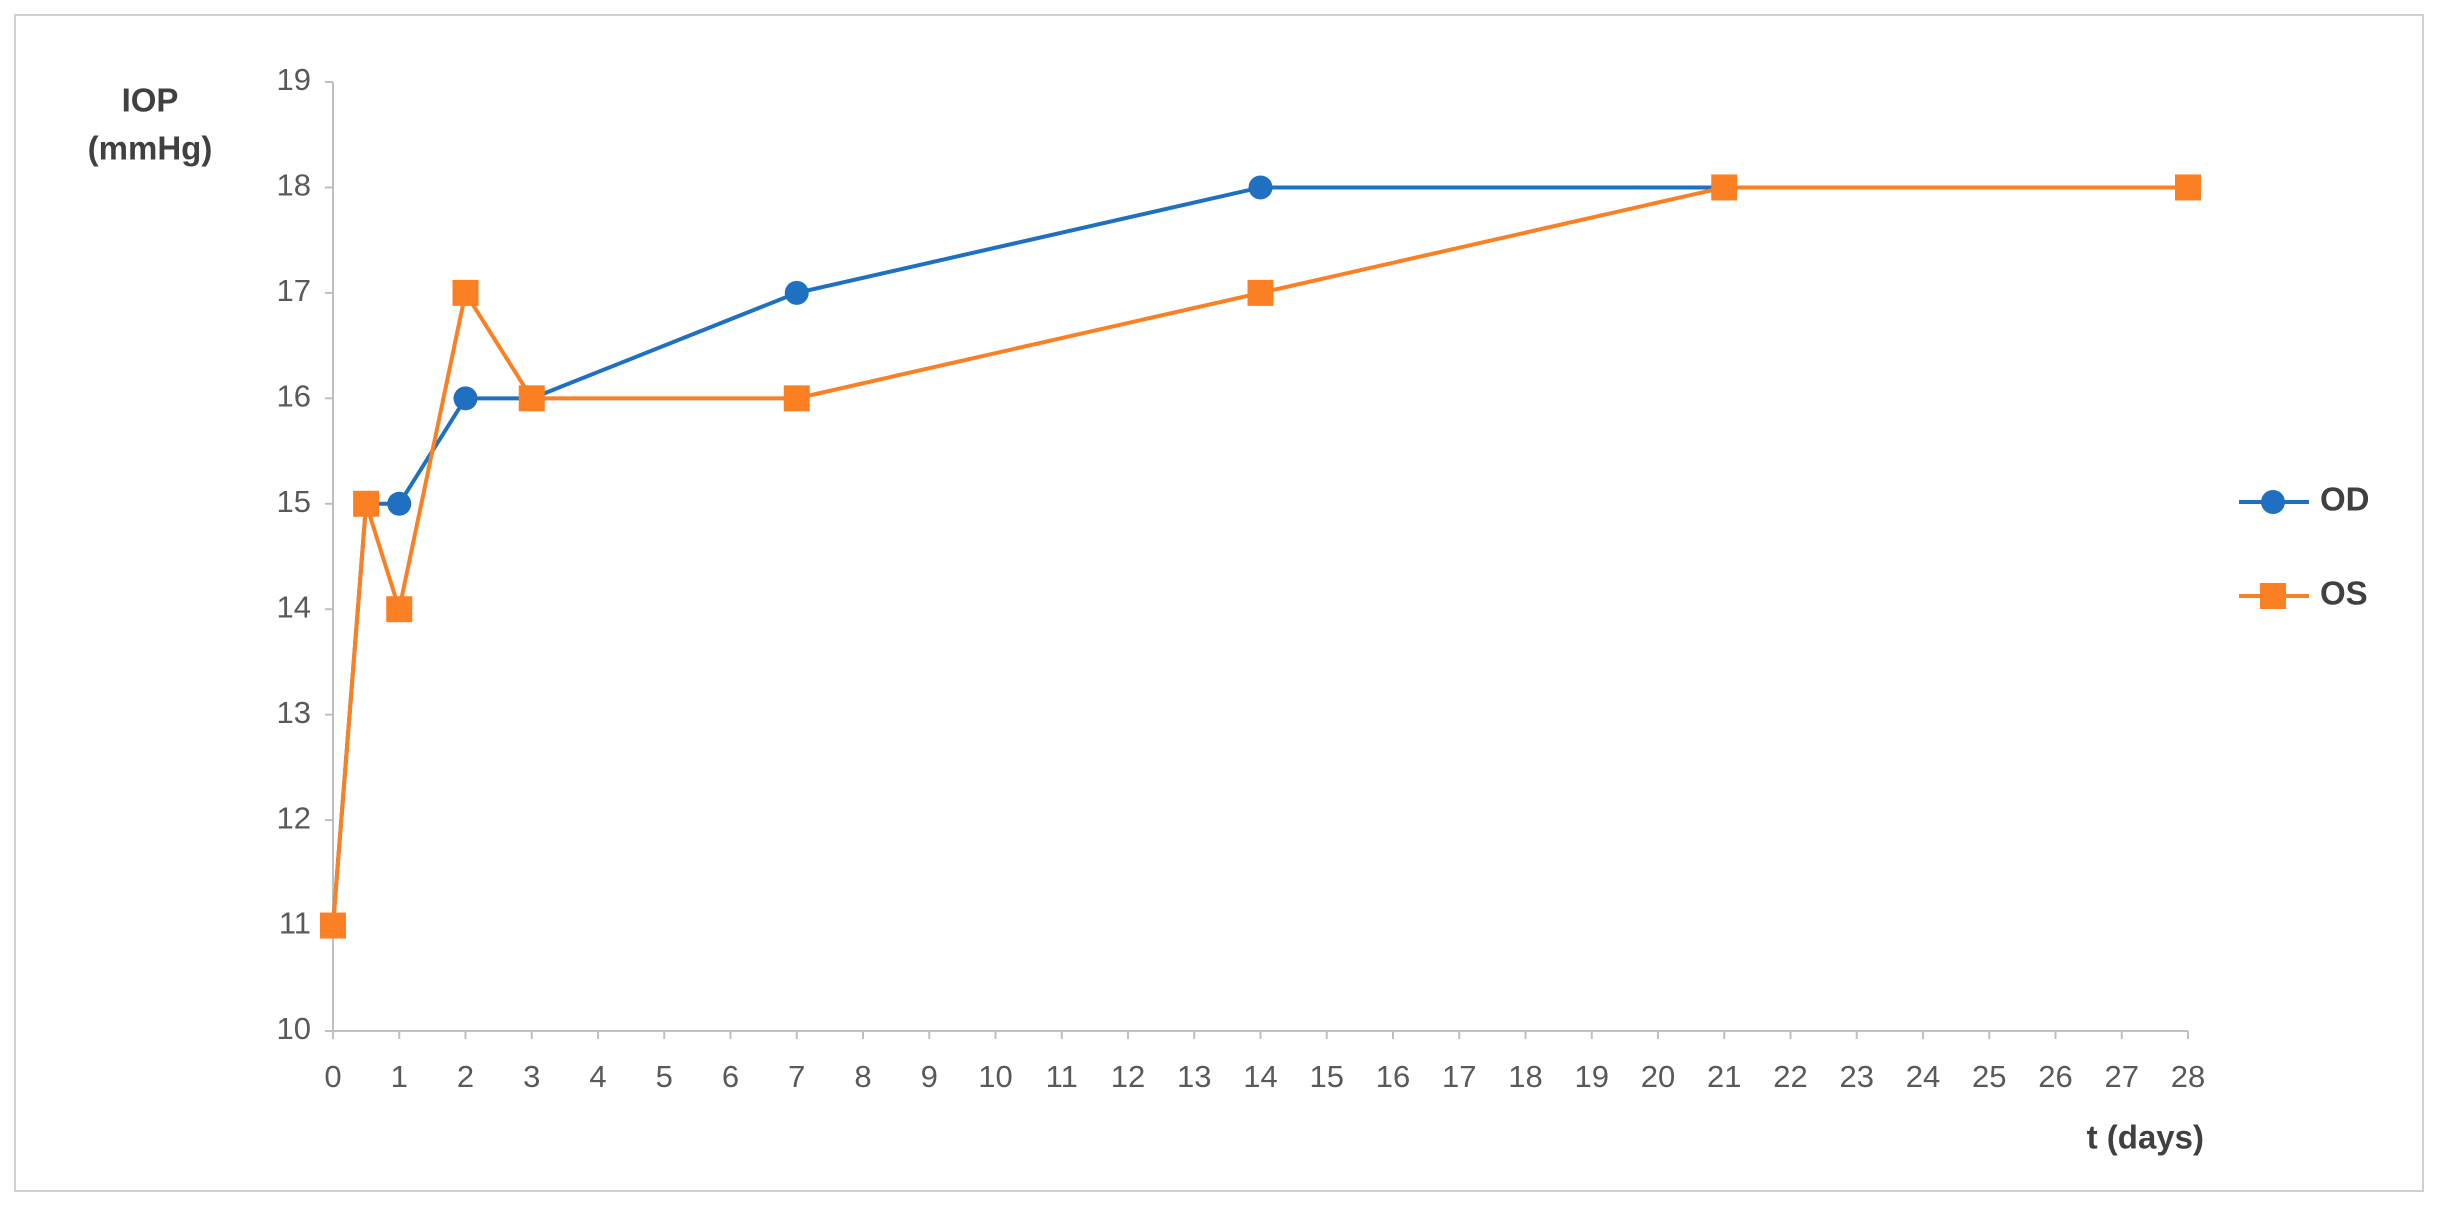 Image resolution: width=2438 pixels, height=1205 pixels. I want to click on y-tick-label: 19, so click(294, 79).